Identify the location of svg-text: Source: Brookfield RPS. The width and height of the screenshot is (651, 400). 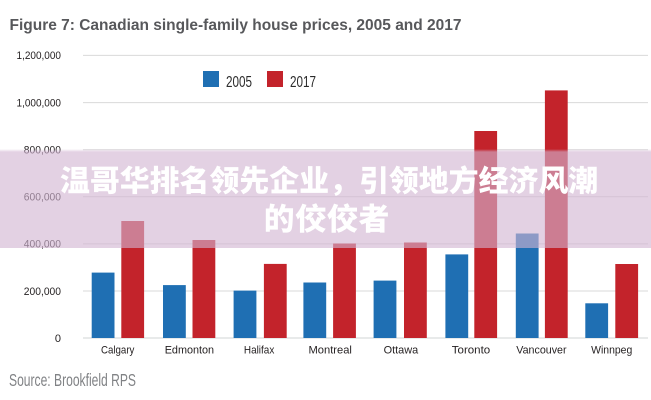
(72, 380).